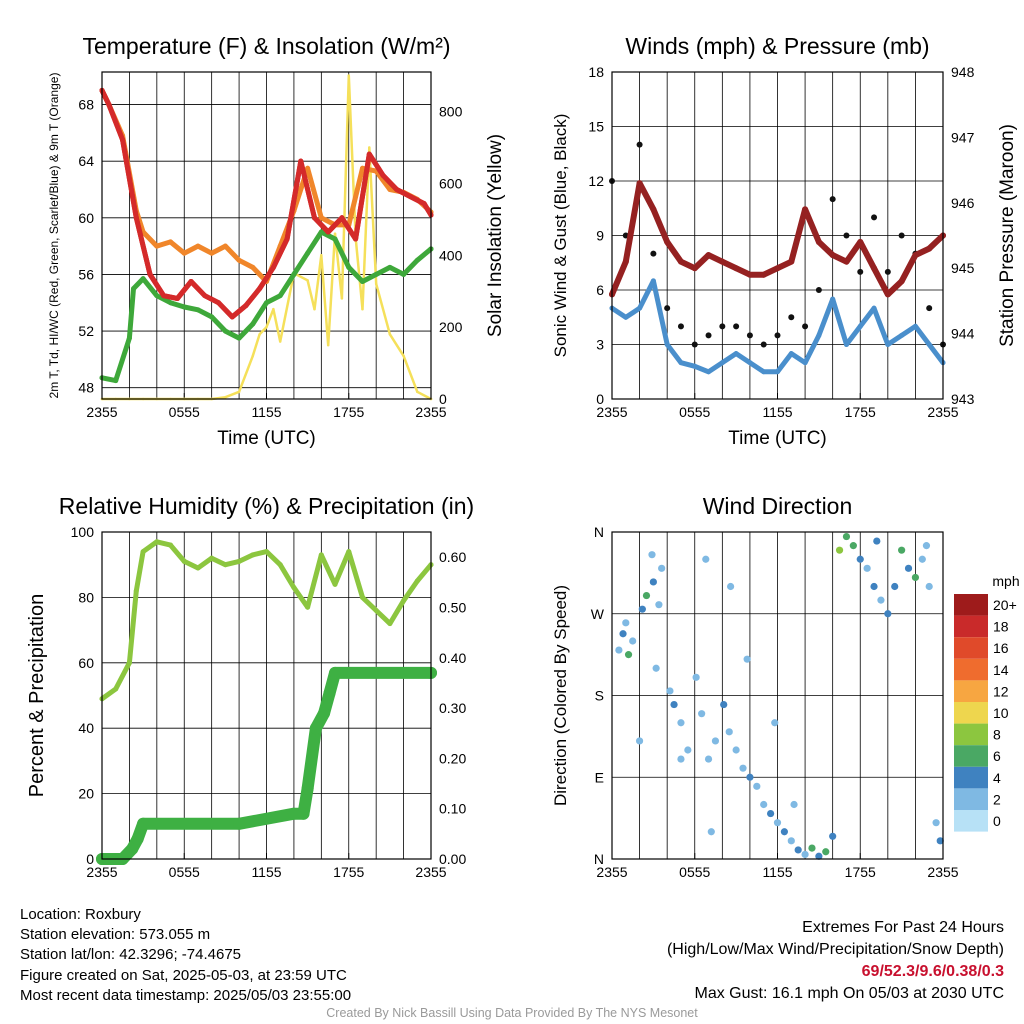  Describe the element at coordinates (778, 506) in the screenshot. I see `dir-title: Wind Direction` at that location.